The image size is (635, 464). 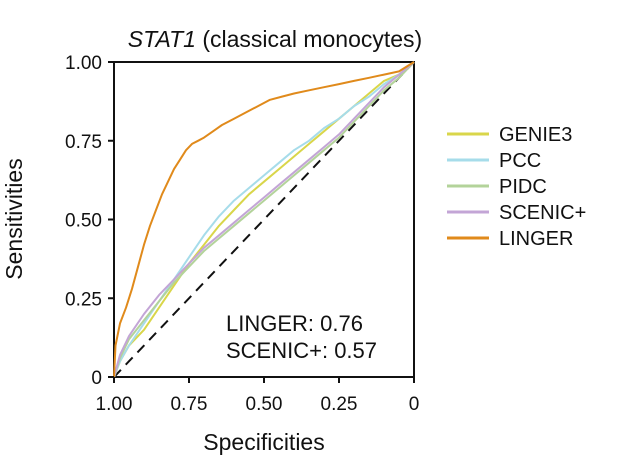 I want to click on y-axis-ticks: 0 0.25 0.50 0.75 1.00, so click(x=89, y=221).